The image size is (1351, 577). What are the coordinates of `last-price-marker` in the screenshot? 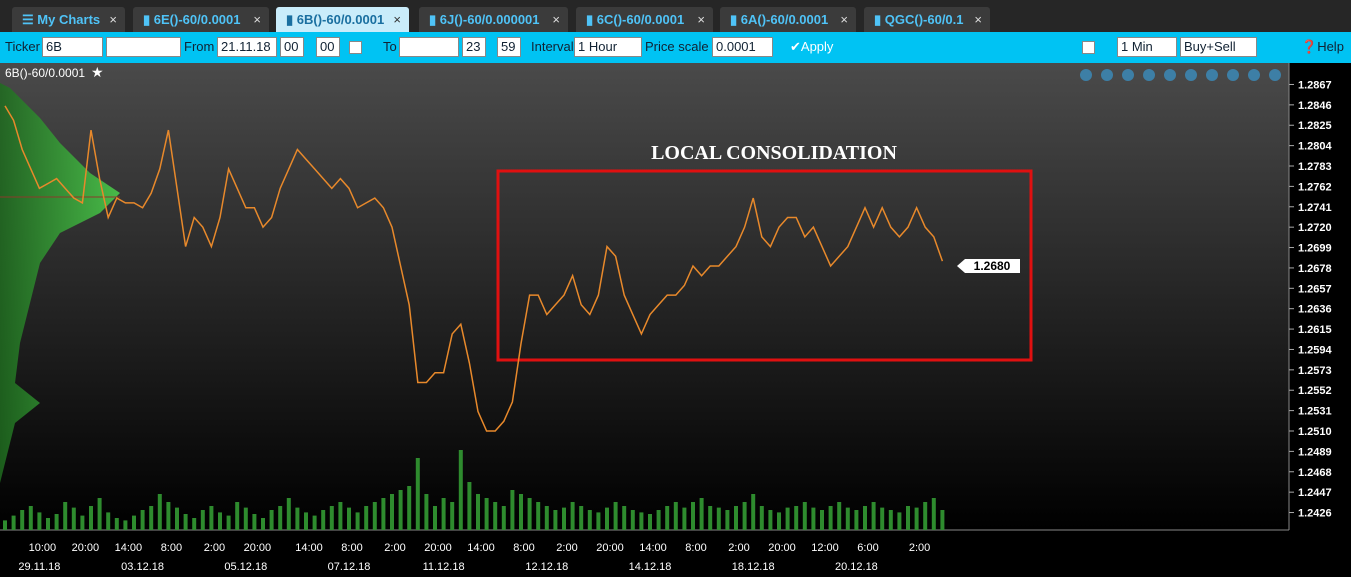 It's located at (988, 265).